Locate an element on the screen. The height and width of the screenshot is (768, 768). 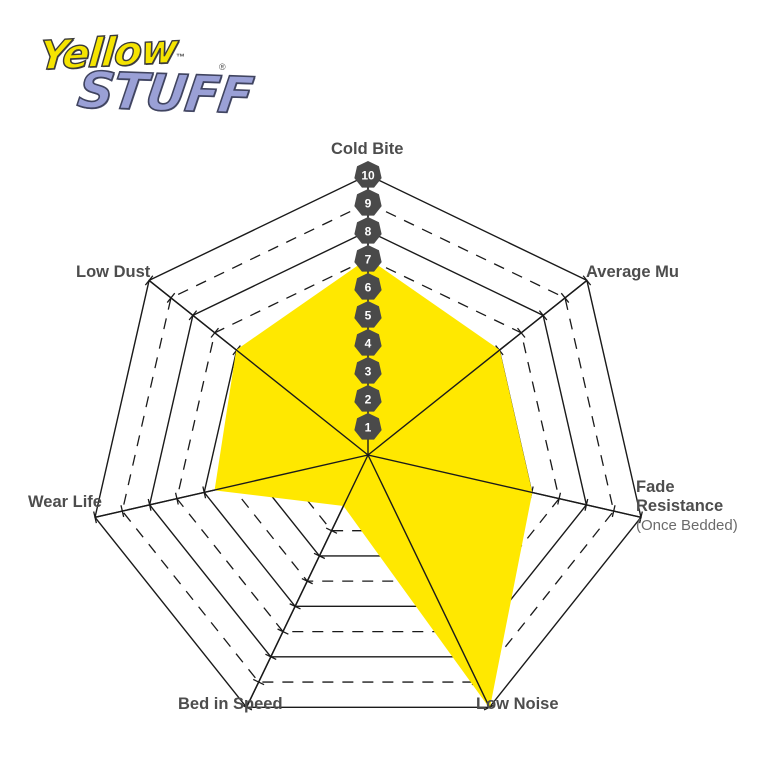
axis-label-low-dust: Low Dust is located at coordinates (113, 272).